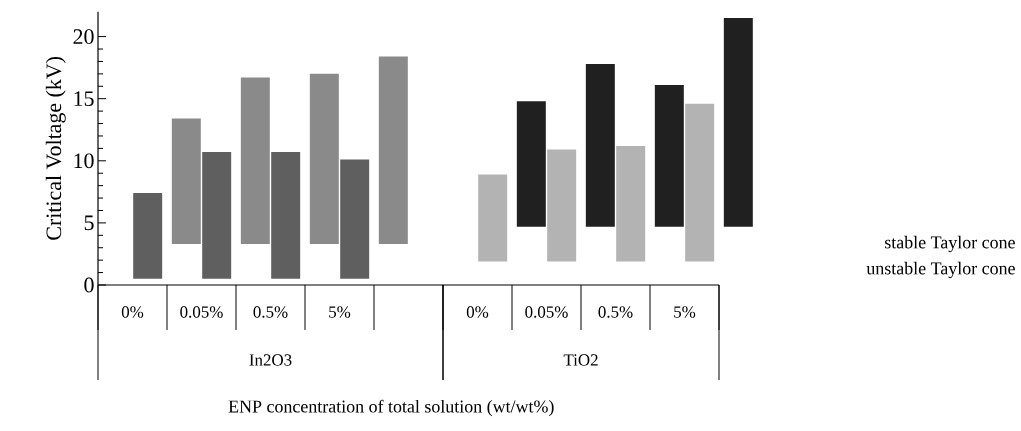 This screenshot has height=431, width=1021. What do you see at coordinates (391, 408) in the screenshot?
I see `x-axis-title: ENP concentration of total solution (wt/wt%)` at bounding box center [391, 408].